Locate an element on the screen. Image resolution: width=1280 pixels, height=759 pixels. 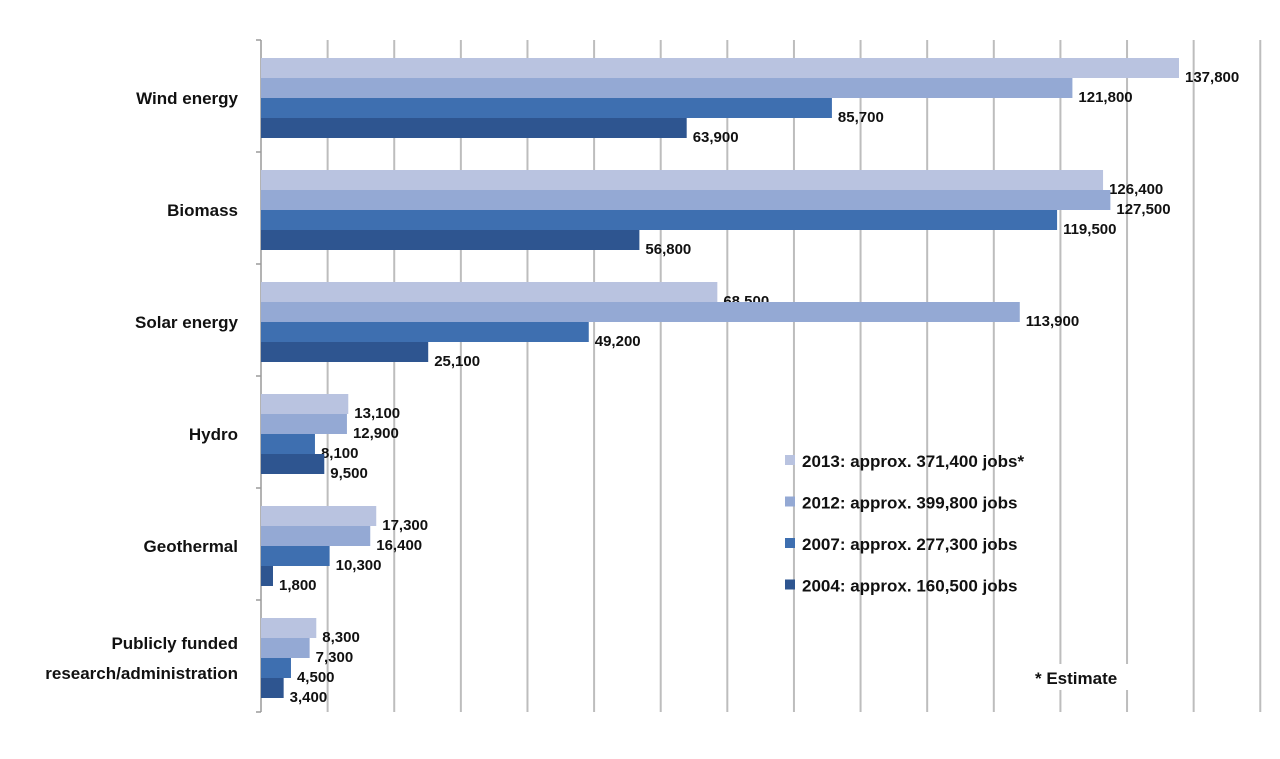
data-label: 1,800 is located at coordinates (298, 585).